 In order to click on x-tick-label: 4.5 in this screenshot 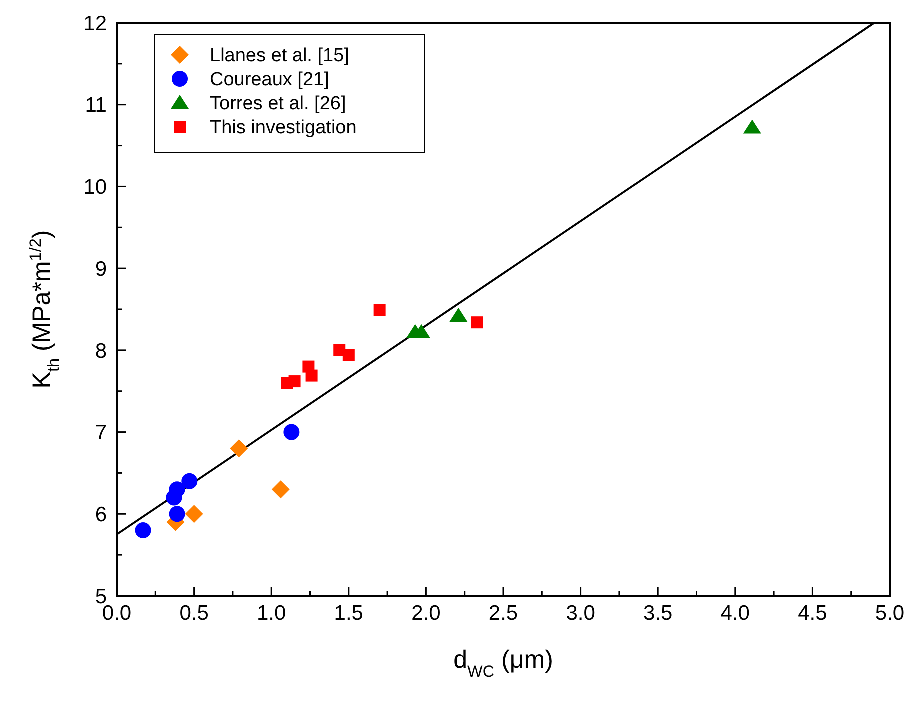, I will do `click(813, 613)`.